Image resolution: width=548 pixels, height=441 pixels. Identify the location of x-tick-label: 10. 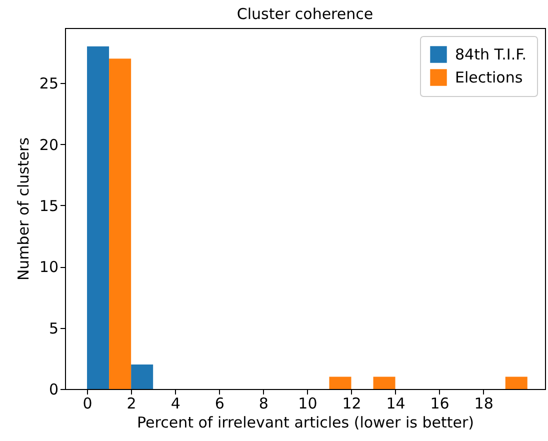
(308, 403).